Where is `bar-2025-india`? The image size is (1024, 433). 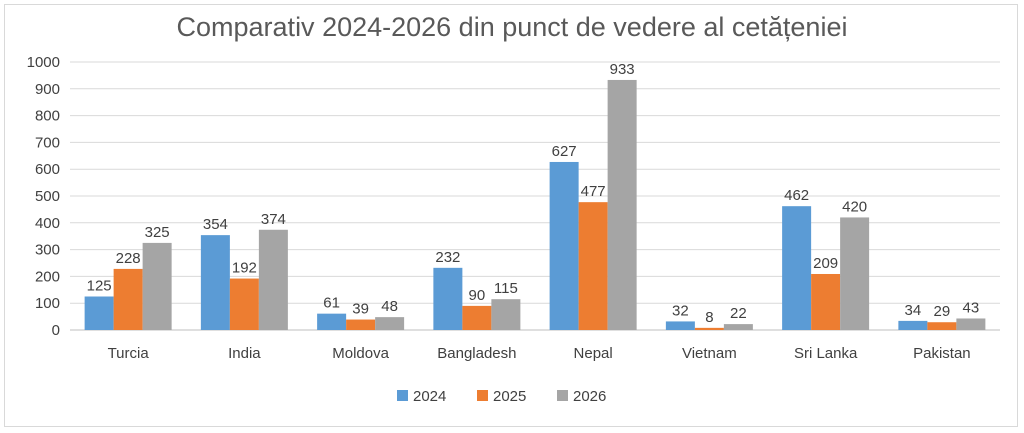 bar-2025-india is located at coordinates (244, 304).